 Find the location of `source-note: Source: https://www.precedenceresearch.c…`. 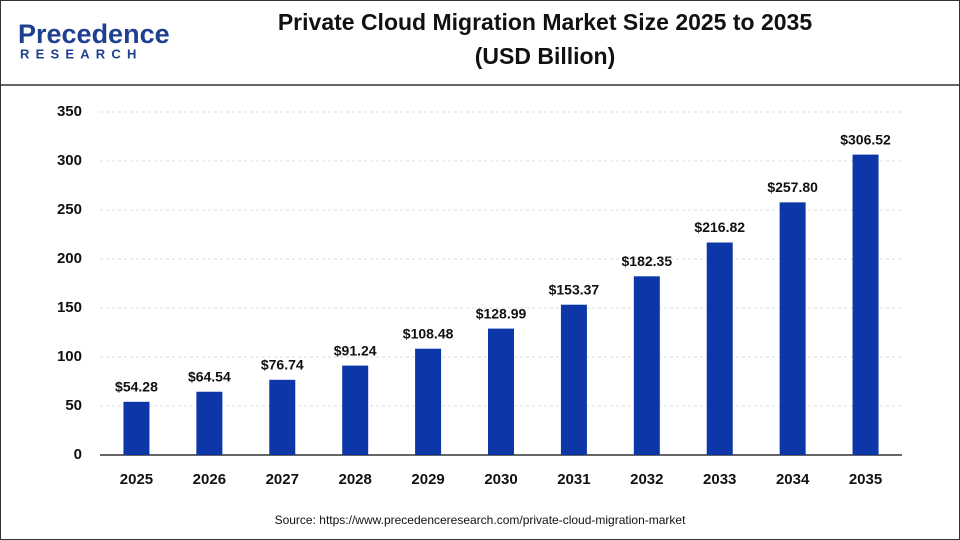

source-note: Source: https://www.precedenceresearch.c… is located at coordinates (481, 520).